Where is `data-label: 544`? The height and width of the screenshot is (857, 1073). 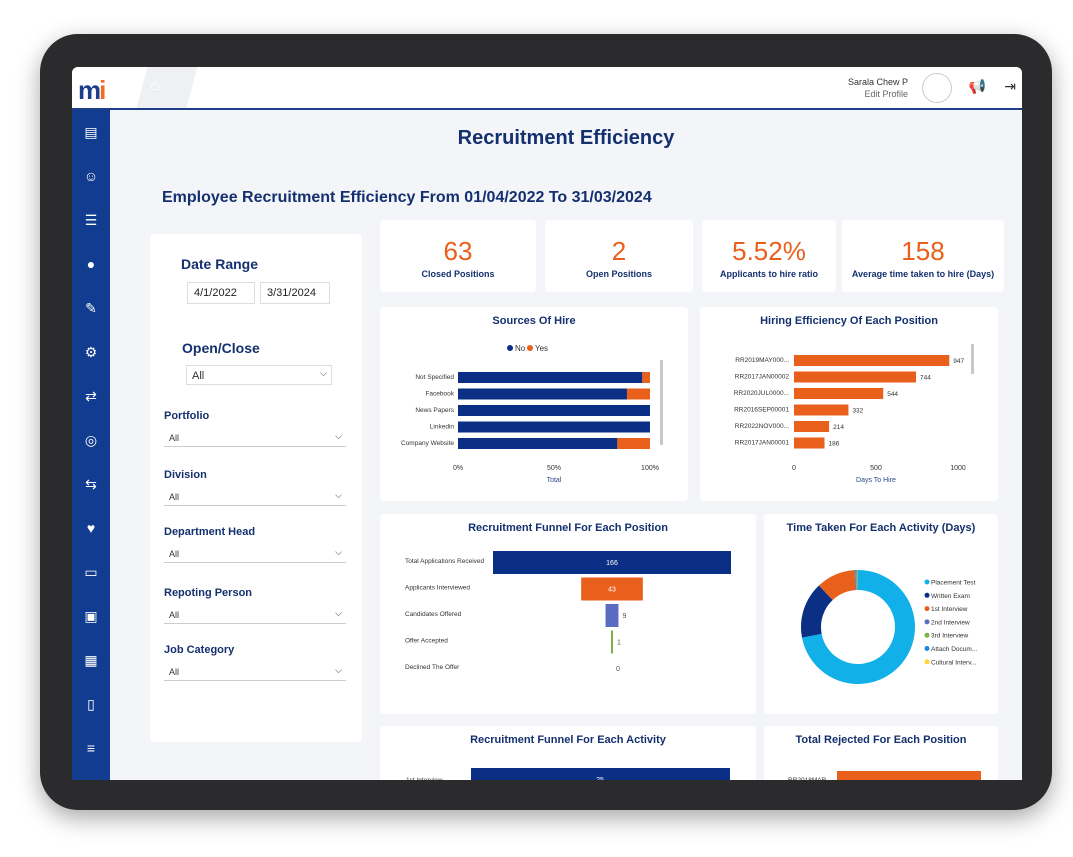
data-label: 544 is located at coordinates (892, 394).